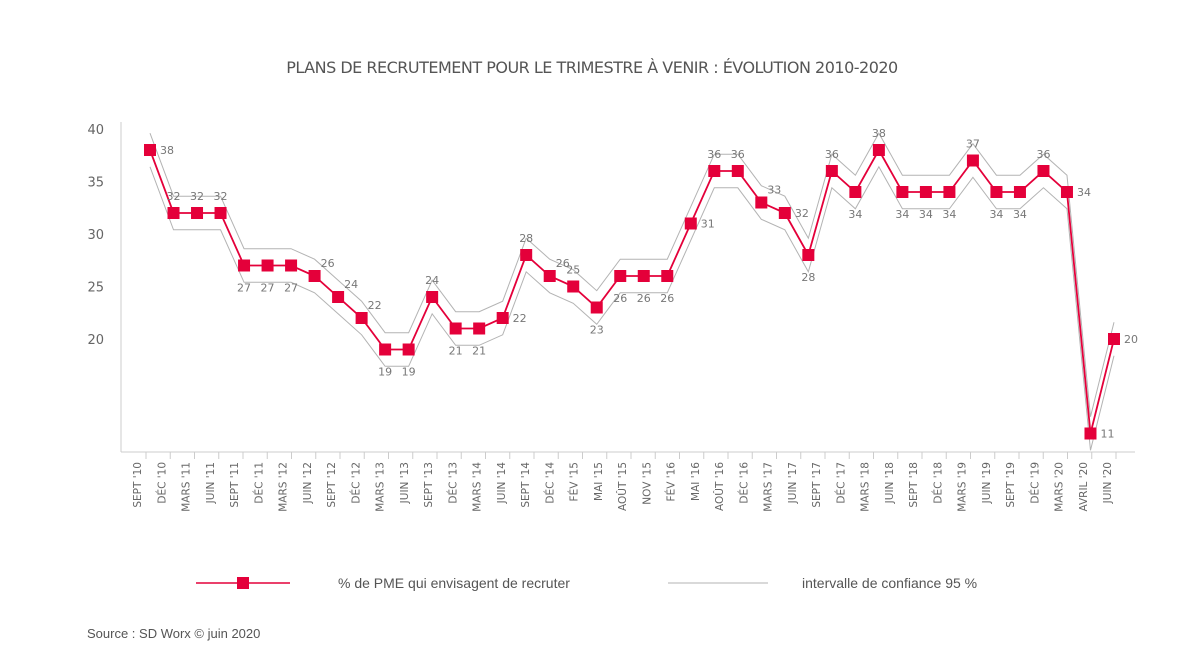 The height and width of the screenshot is (668, 1200). What do you see at coordinates (914, 485) in the screenshot?
I see `x-tick-label: SEPT '18` at bounding box center [914, 485].